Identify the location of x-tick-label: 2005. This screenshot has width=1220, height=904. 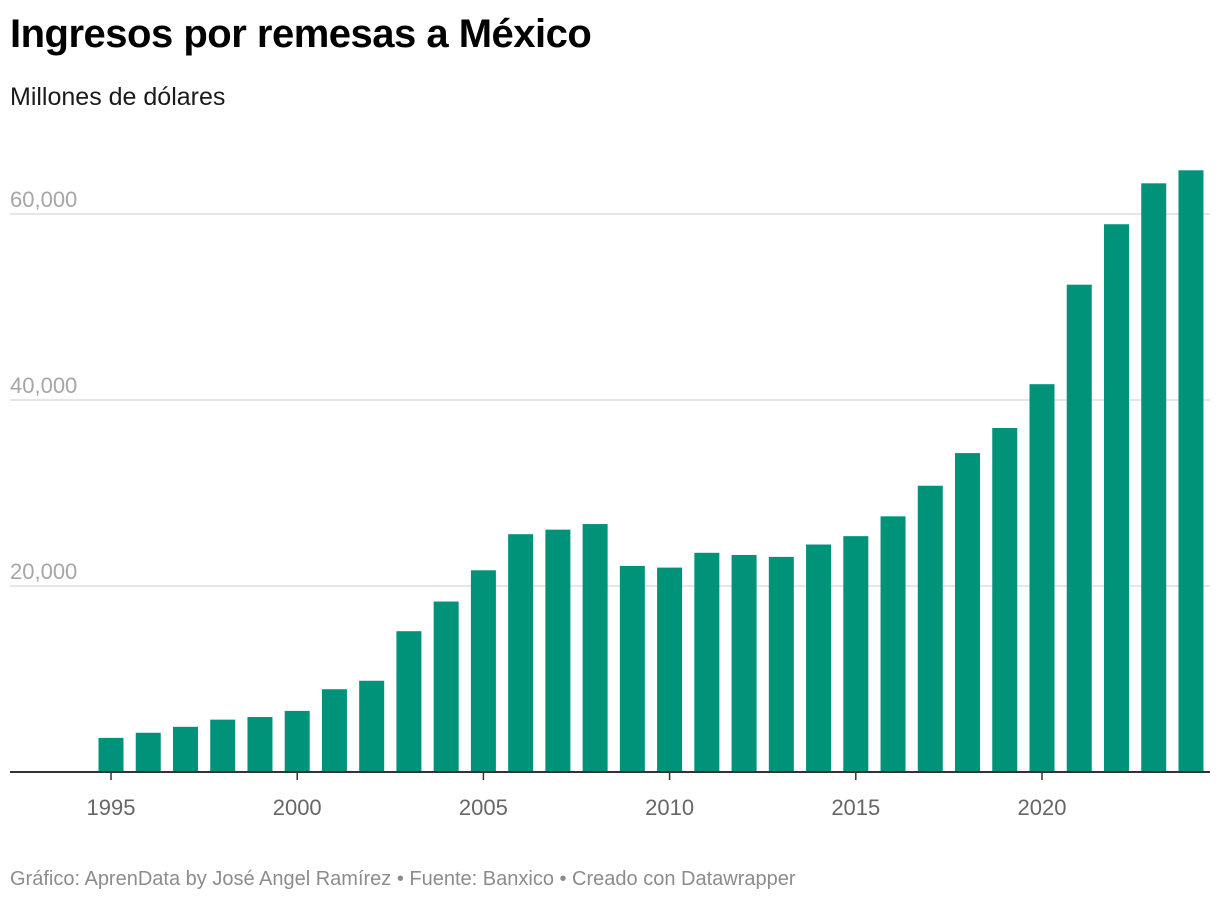
(483, 807).